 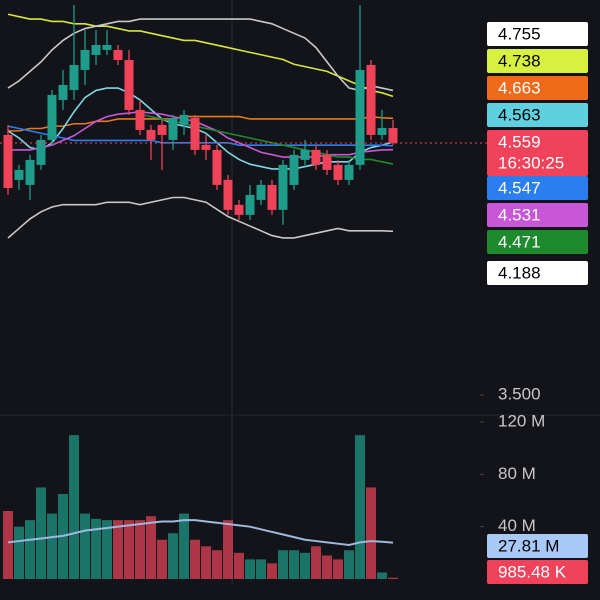 What do you see at coordinates (519, 141) in the screenshot?
I see `last-price-label: 4.559` at bounding box center [519, 141].